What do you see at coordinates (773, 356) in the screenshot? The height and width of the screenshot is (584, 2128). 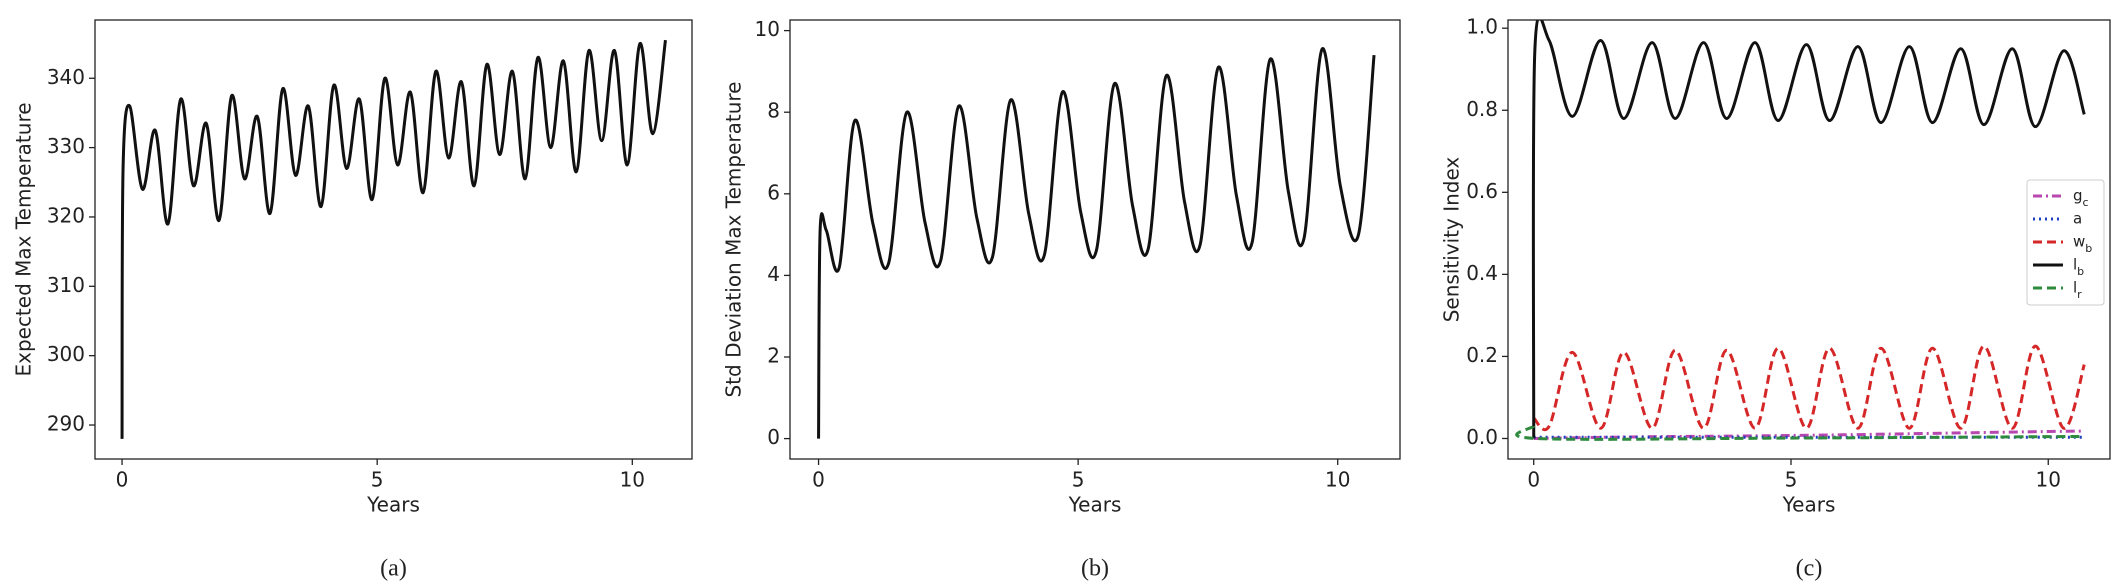 I see `y-tick-label: 2` at bounding box center [773, 356].